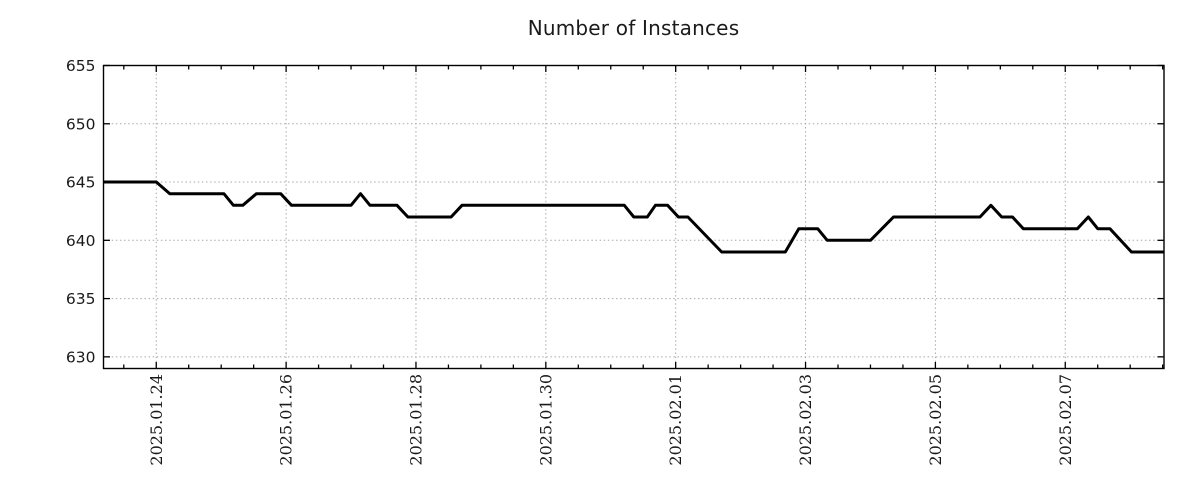 The width and height of the screenshot is (1200, 500). Describe the element at coordinates (286, 420) in the screenshot. I see `x-tick-label: 2025.01.26` at that location.